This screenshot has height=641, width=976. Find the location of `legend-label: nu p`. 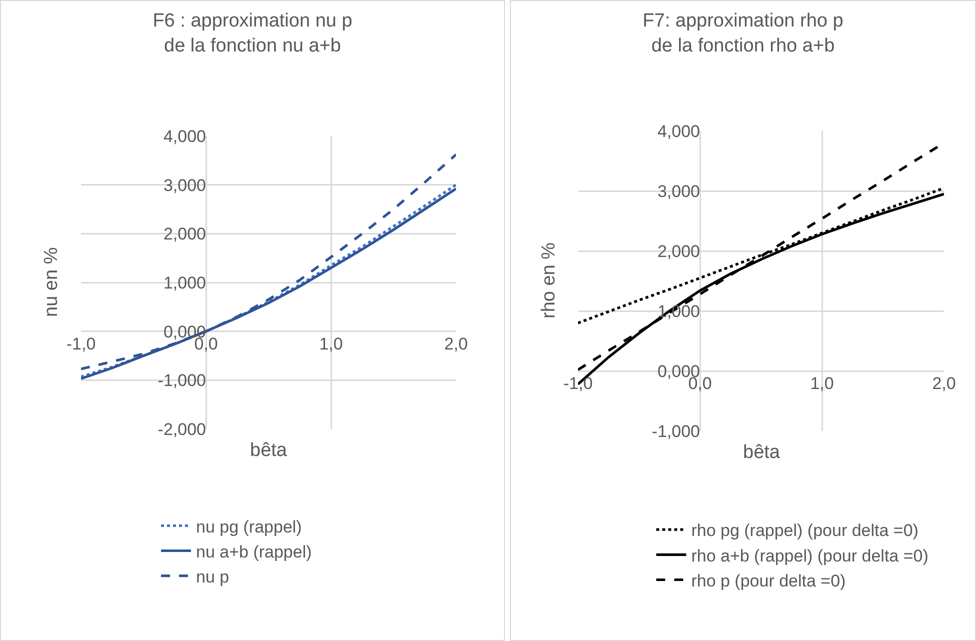

legend-label: nu p is located at coordinates (213, 576).